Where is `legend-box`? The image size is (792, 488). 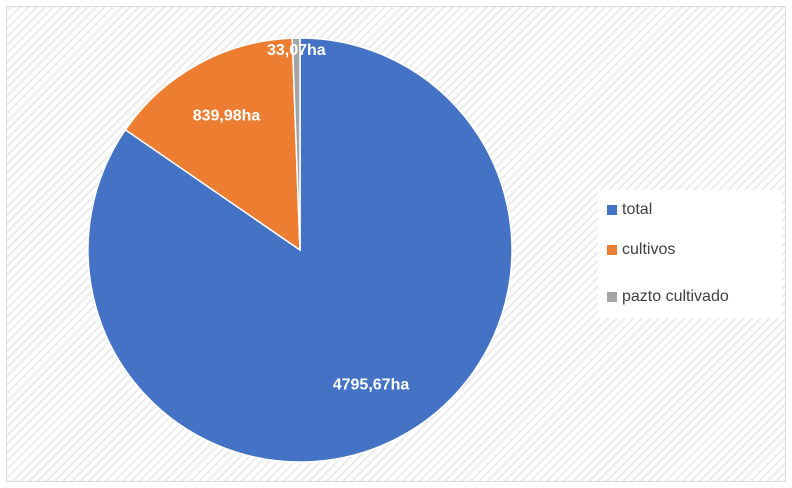
legend-box is located at coordinates (690, 254).